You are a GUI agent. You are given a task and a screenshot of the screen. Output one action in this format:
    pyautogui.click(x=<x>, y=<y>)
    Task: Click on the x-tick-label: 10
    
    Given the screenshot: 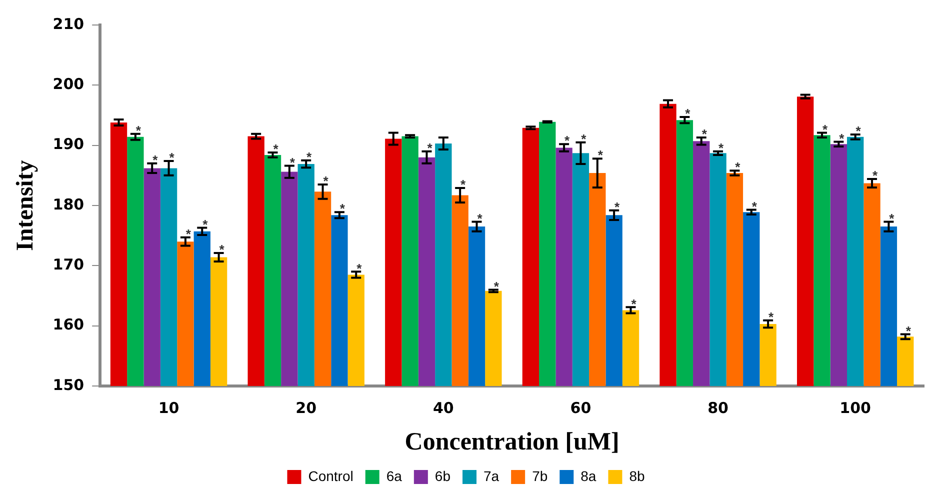 What is the action you would take?
    pyautogui.click(x=169, y=407)
    